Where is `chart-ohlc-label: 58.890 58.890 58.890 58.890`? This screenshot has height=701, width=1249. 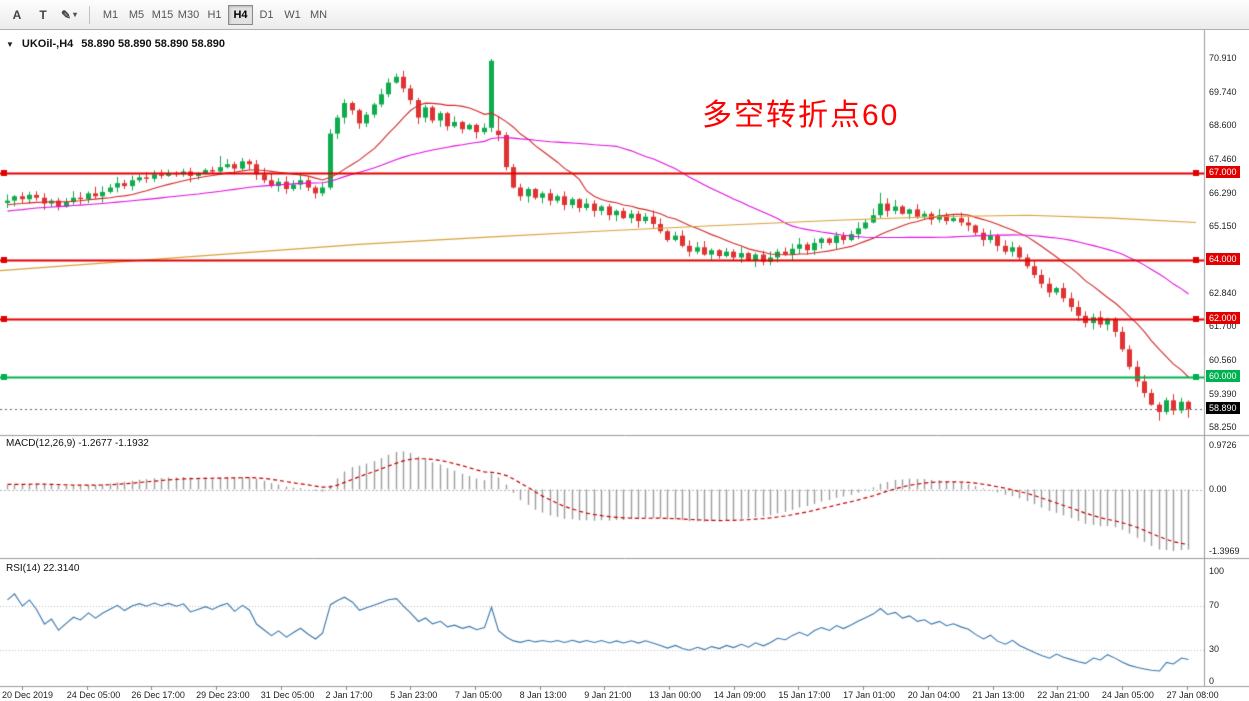
chart-ohlc-label: 58.890 58.890 58.890 58.890 is located at coordinates (153, 44).